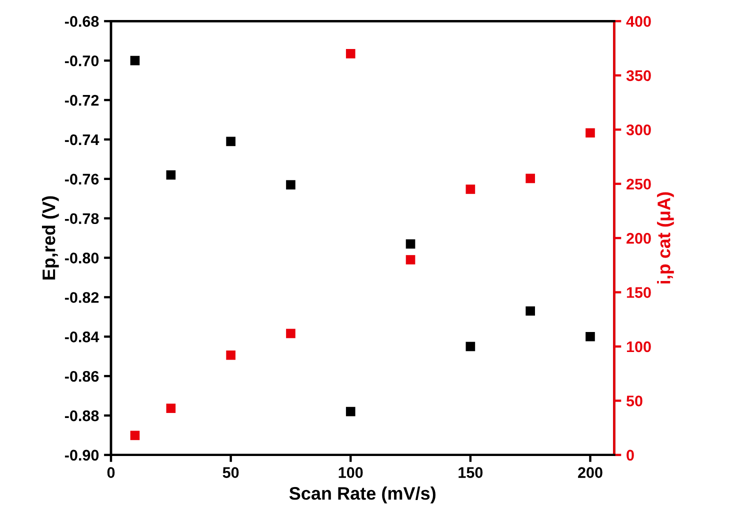  Describe the element at coordinates (638, 184) in the screenshot. I see `y2-tick-label: 250` at that location.